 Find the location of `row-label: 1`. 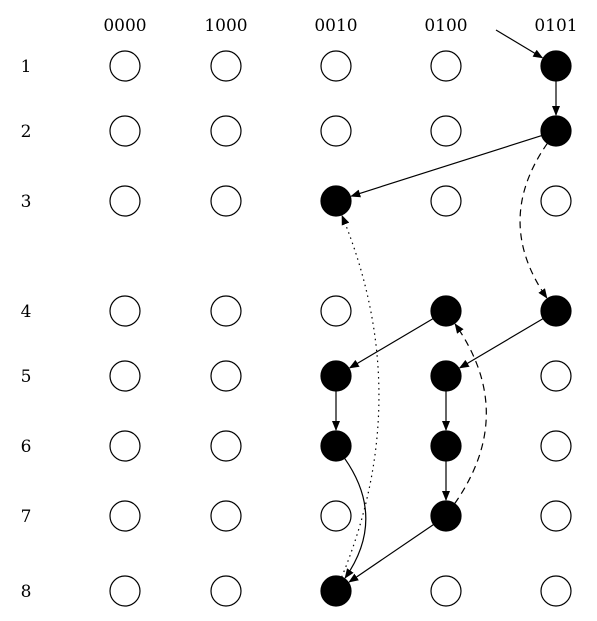

row-label: 1 is located at coordinates (26, 67).